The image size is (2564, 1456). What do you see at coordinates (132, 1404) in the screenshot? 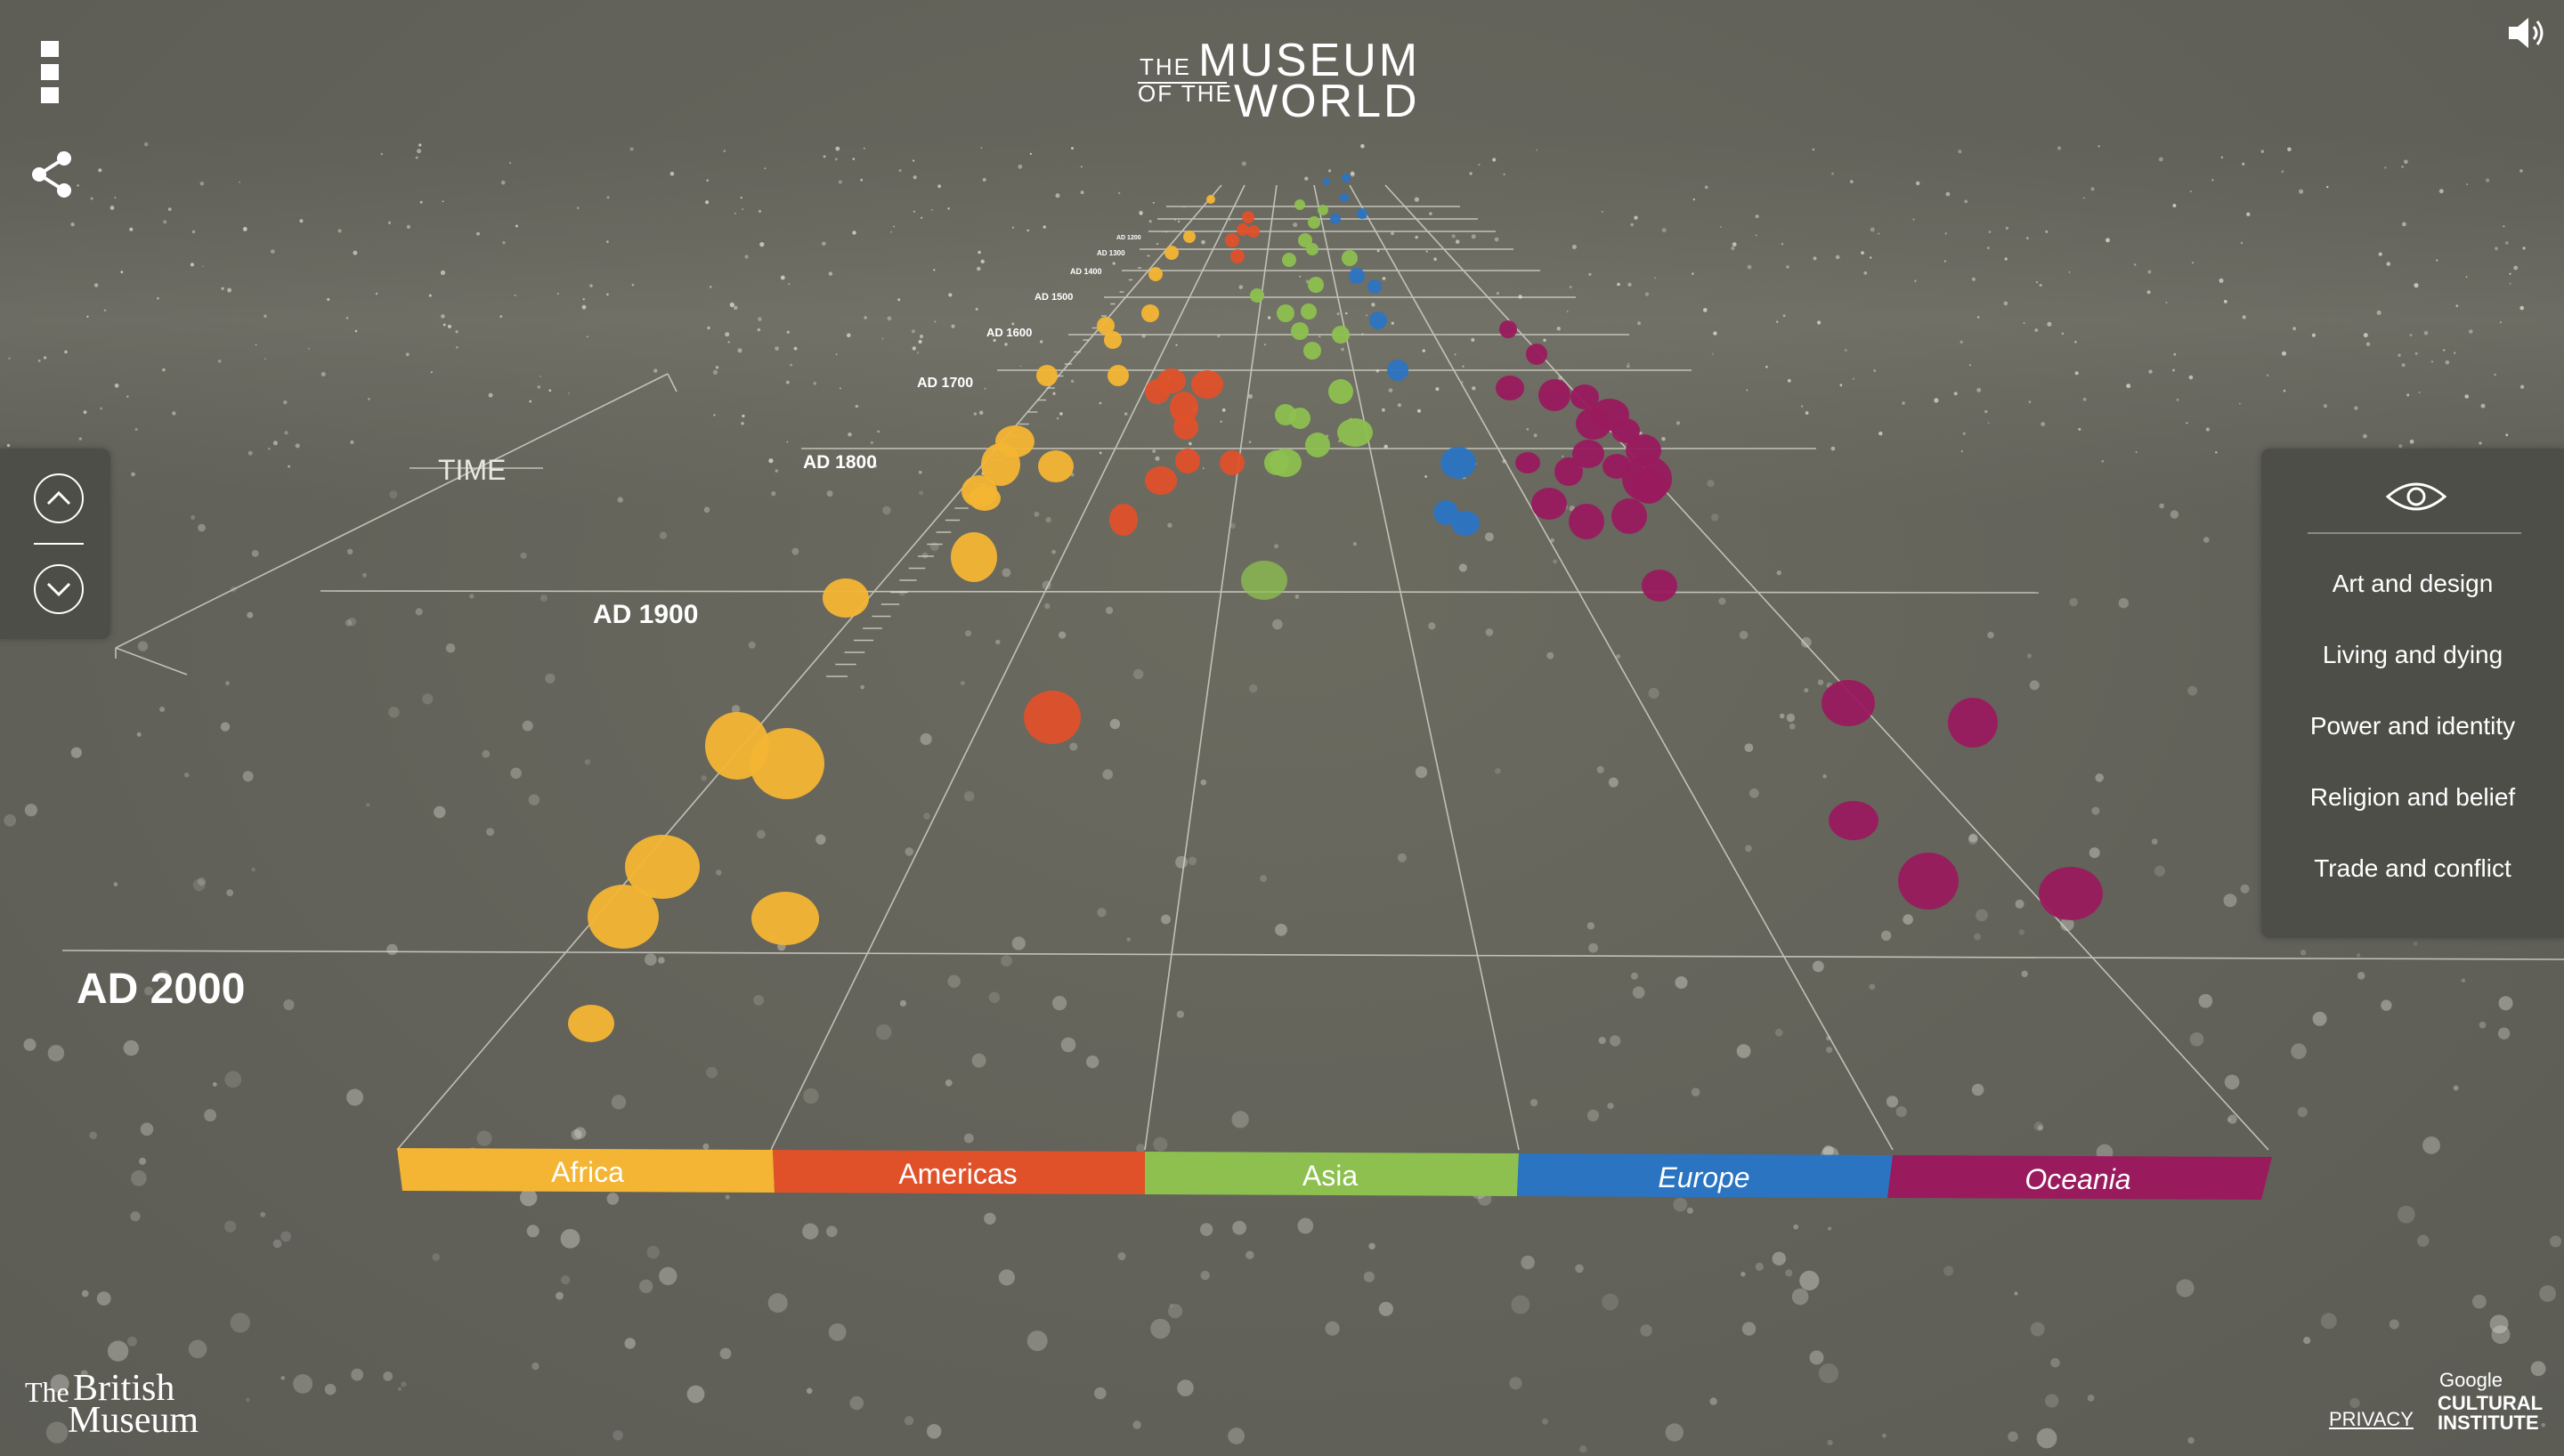
I see `british-museum-logo: The British Museum` at bounding box center [132, 1404].